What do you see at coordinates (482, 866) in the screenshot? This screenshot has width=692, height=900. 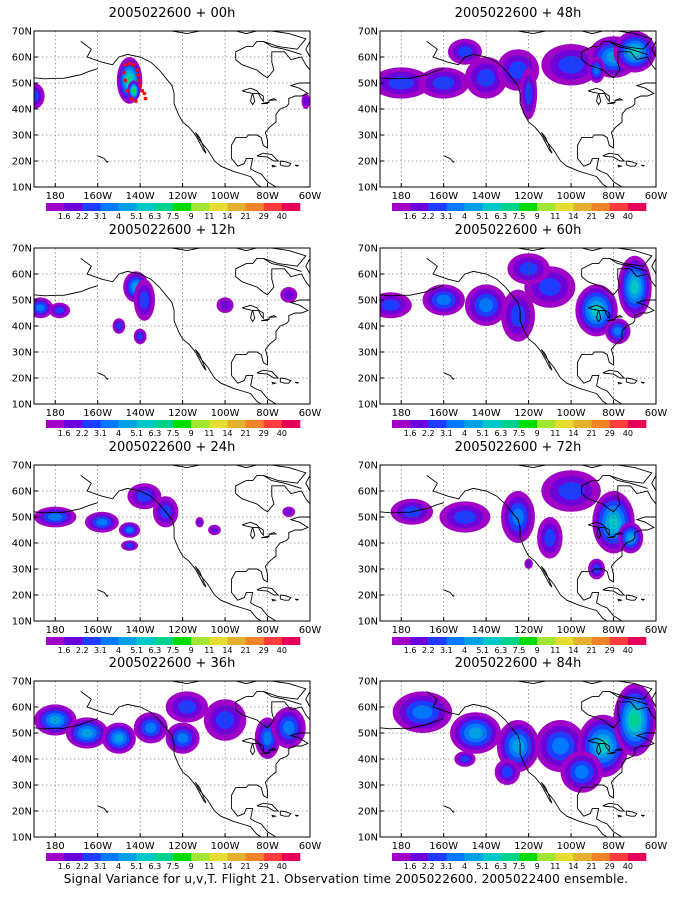 I see `colorbar-level-label: 5.1` at bounding box center [482, 866].